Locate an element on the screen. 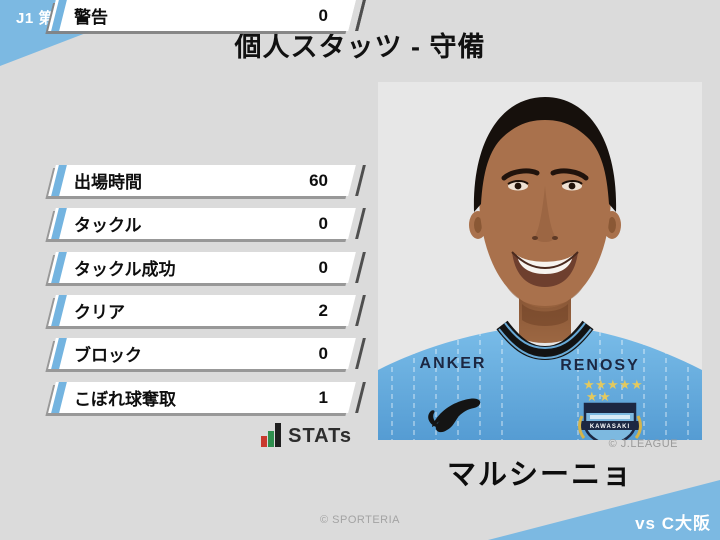  stat-row-yellow-cards: 警告 0 is located at coordinates (202, 15).